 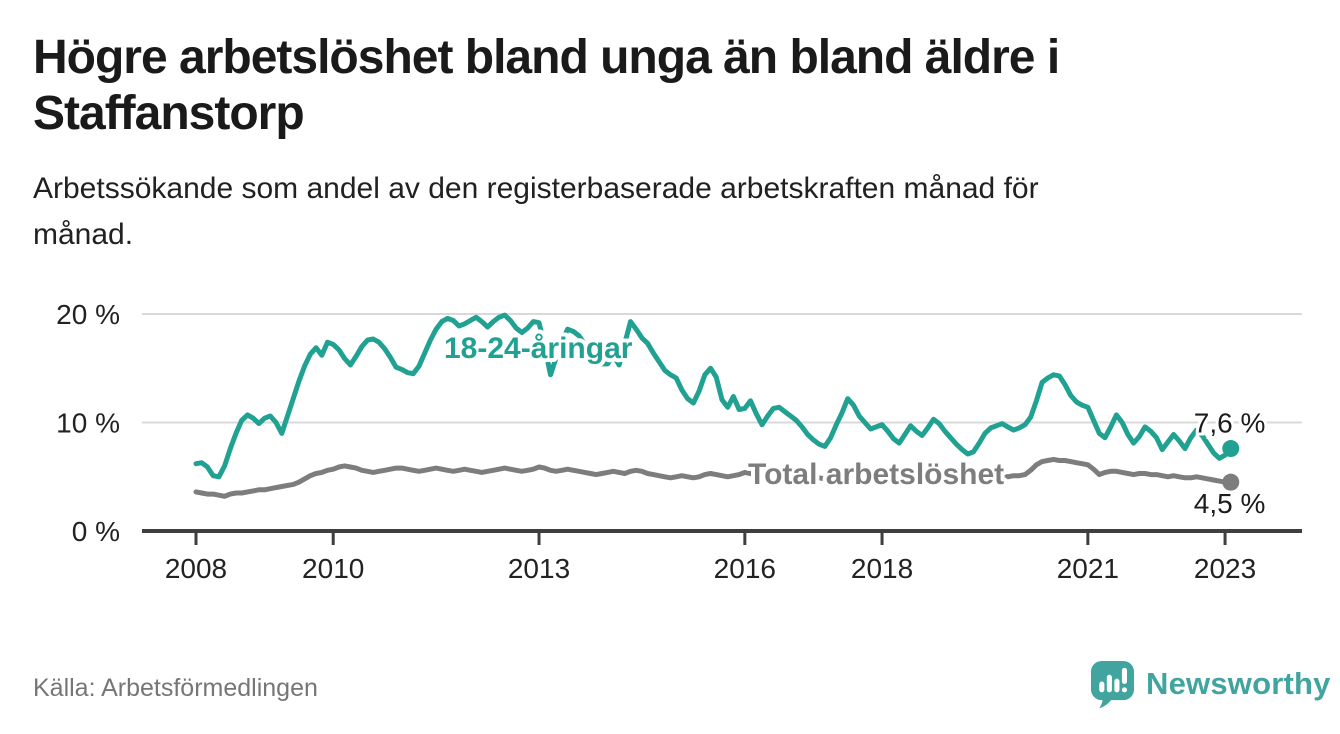 I want to click on series-label-total: Total arbetslöshet, so click(x=876, y=474).